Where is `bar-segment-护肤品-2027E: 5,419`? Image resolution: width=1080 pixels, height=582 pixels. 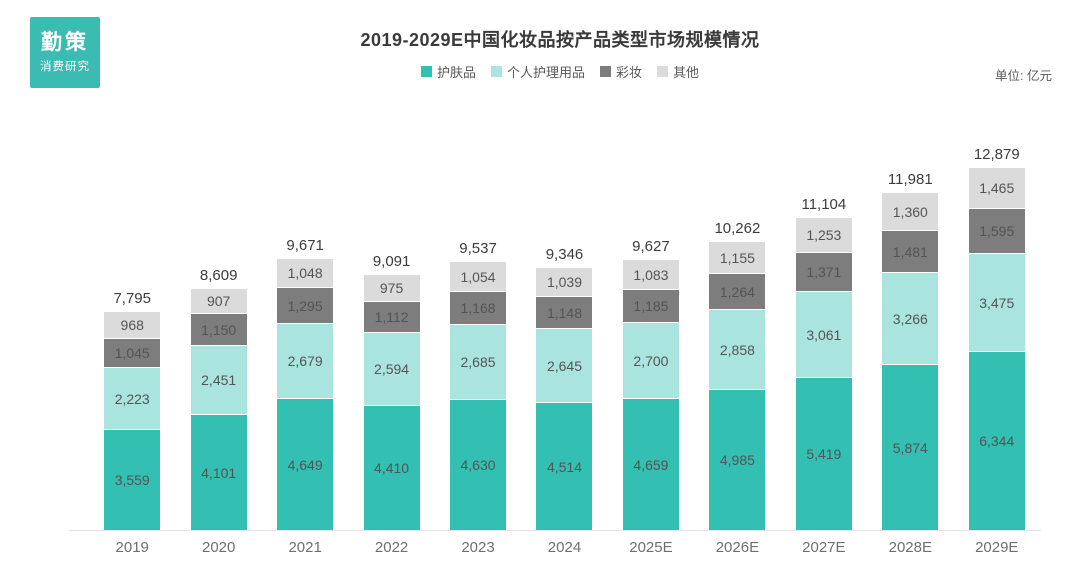 bar-segment-护肤品-2027E: 5,419 is located at coordinates (823, 454).